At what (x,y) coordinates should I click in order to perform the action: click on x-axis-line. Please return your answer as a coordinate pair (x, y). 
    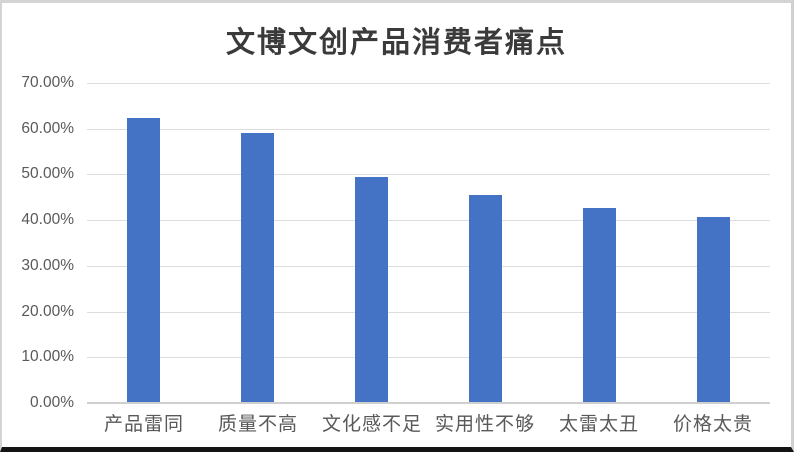
    Looking at the image, I should click on (428, 403).